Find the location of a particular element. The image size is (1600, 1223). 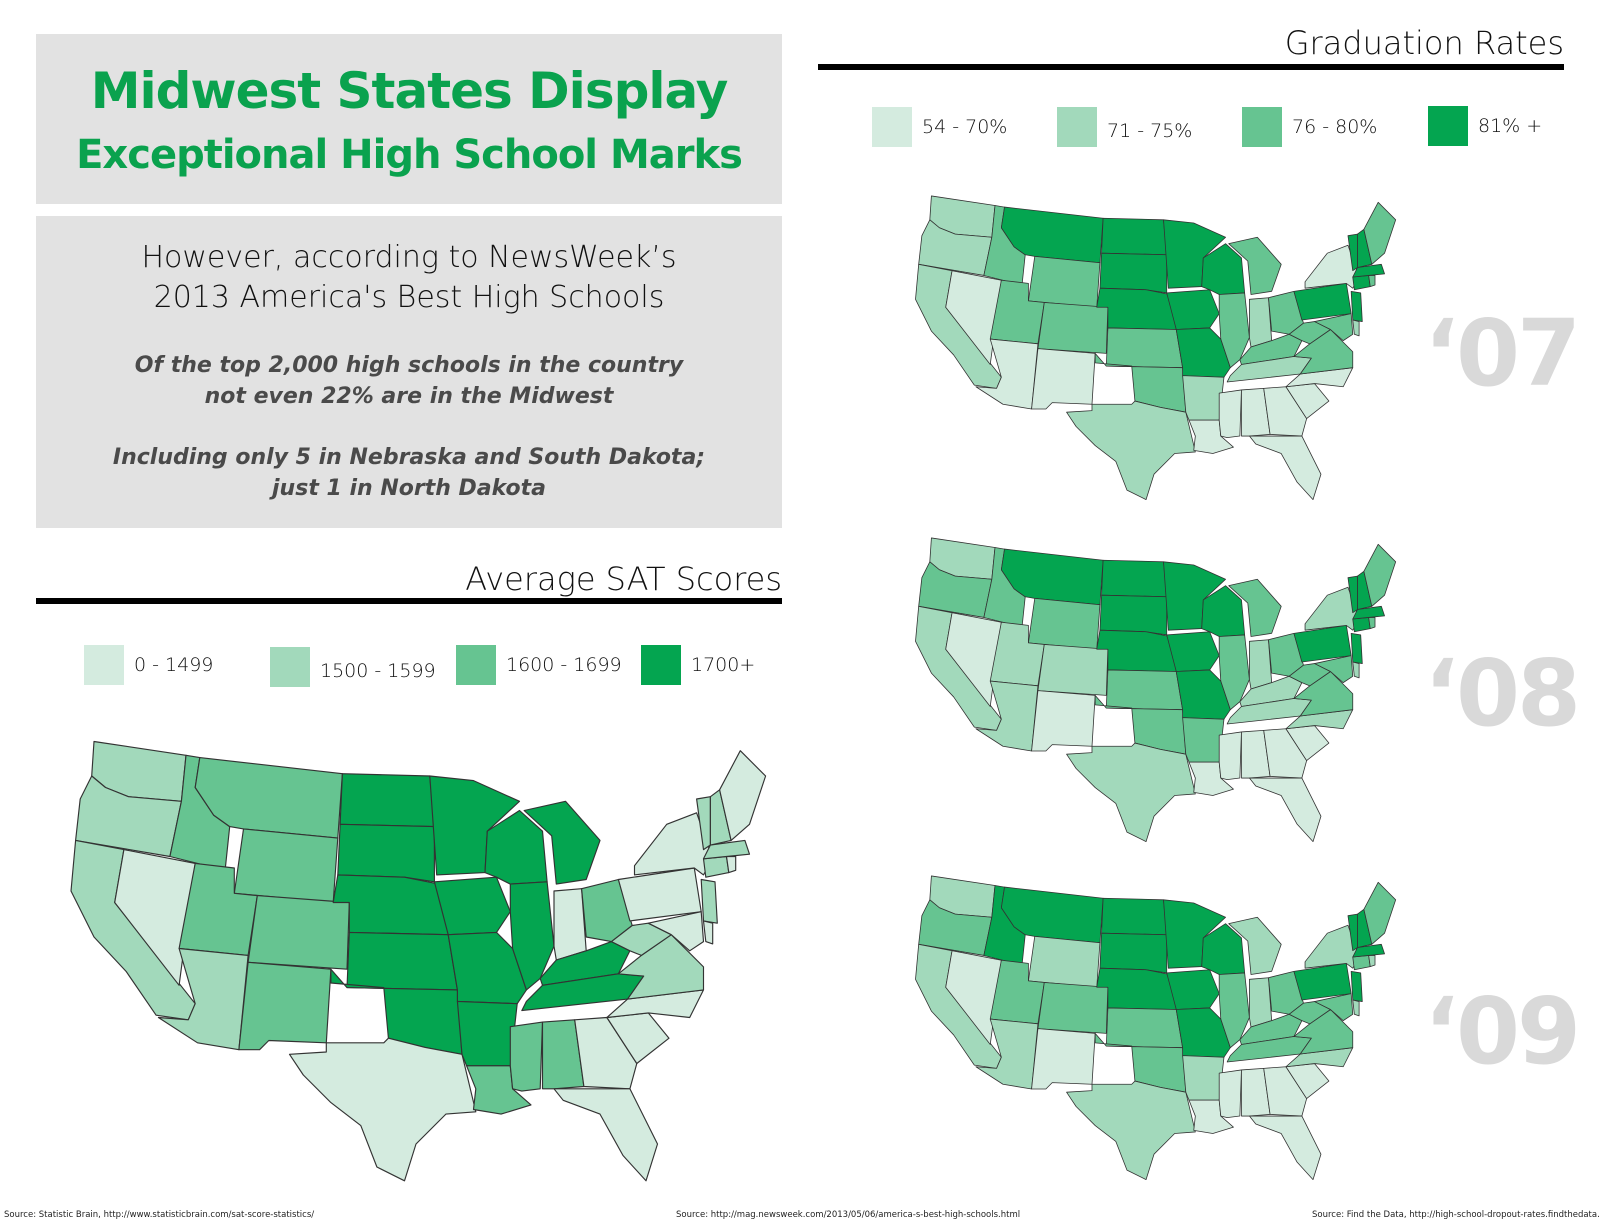

legend-label: 0 - 1499 is located at coordinates (174, 665).